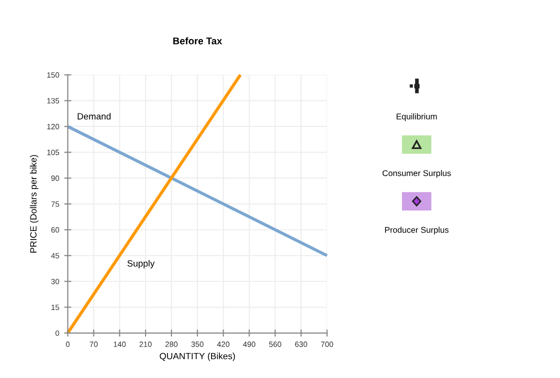 Image resolution: width=560 pixels, height=378 pixels. I want to click on text: Equilibrium, so click(416, 117).